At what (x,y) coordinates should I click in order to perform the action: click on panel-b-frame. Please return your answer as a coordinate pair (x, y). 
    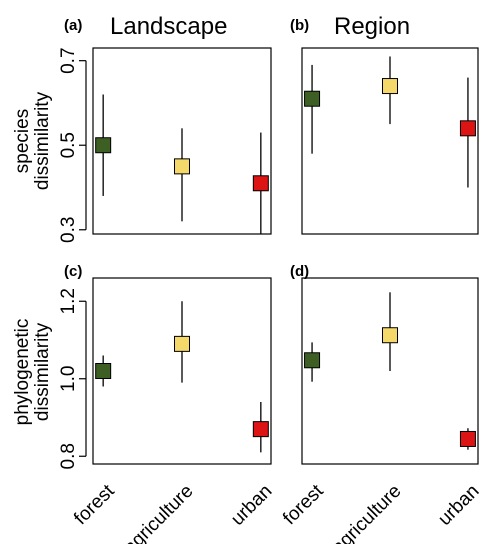
    Looking at the image, I should click on (390, 141).